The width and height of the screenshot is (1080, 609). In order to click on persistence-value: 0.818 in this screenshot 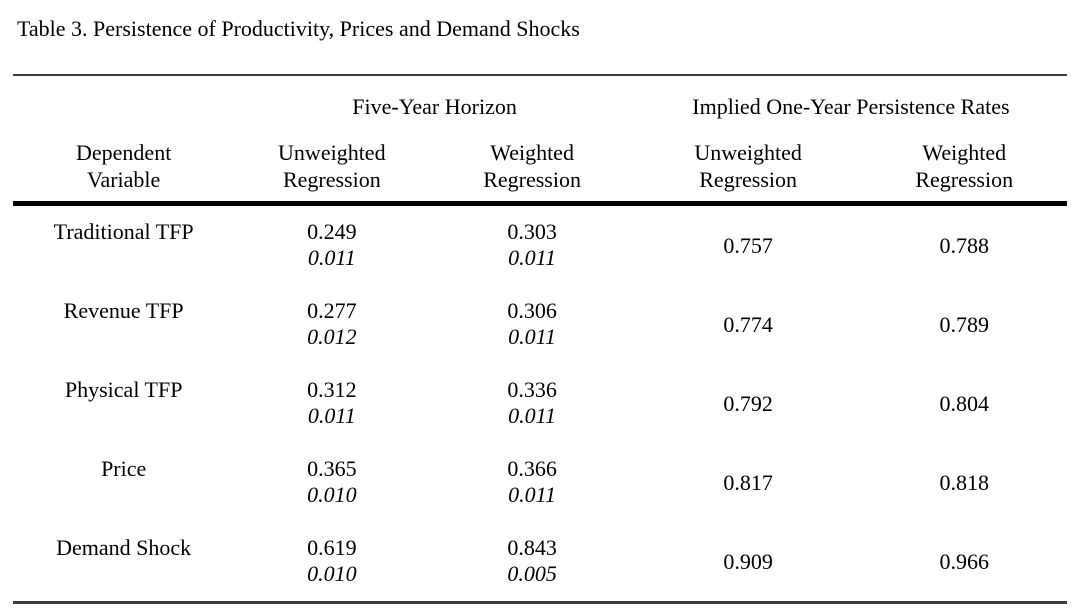, I will do `click(964, 482)`.